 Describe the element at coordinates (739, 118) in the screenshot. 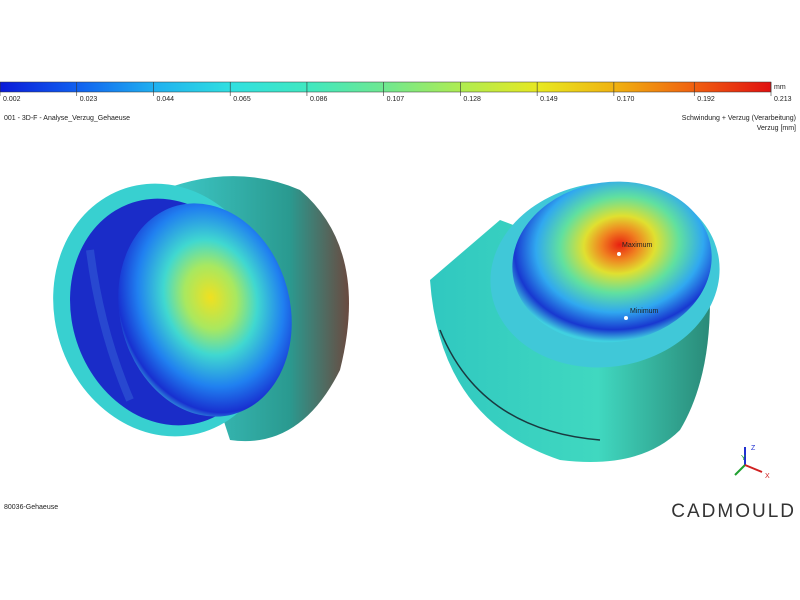

I see `result-name: Schwindung + Verzug (Verarbeitung)` at that location.